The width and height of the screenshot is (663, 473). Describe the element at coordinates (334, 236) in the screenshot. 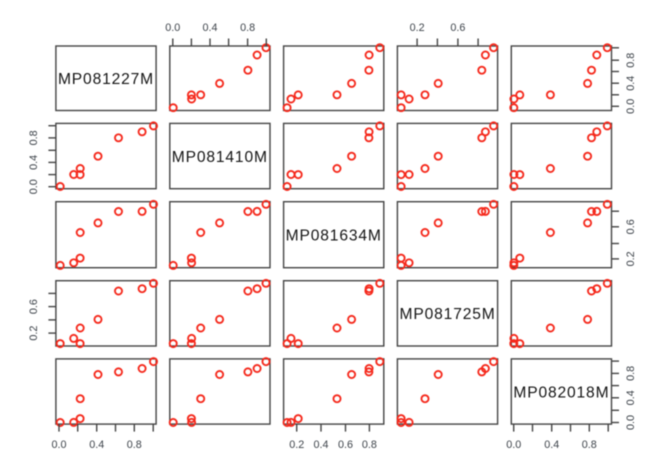

I see `svg-text: MP081634M` at that location.